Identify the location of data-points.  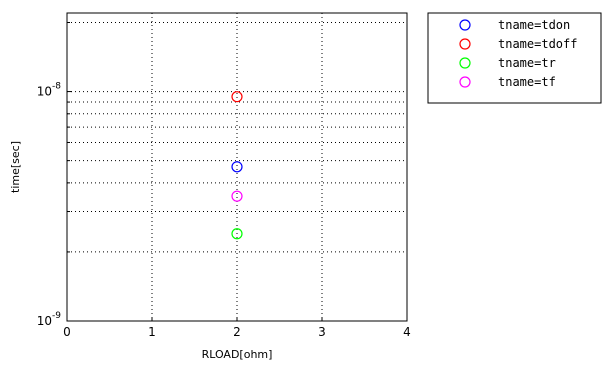
(237, 165).